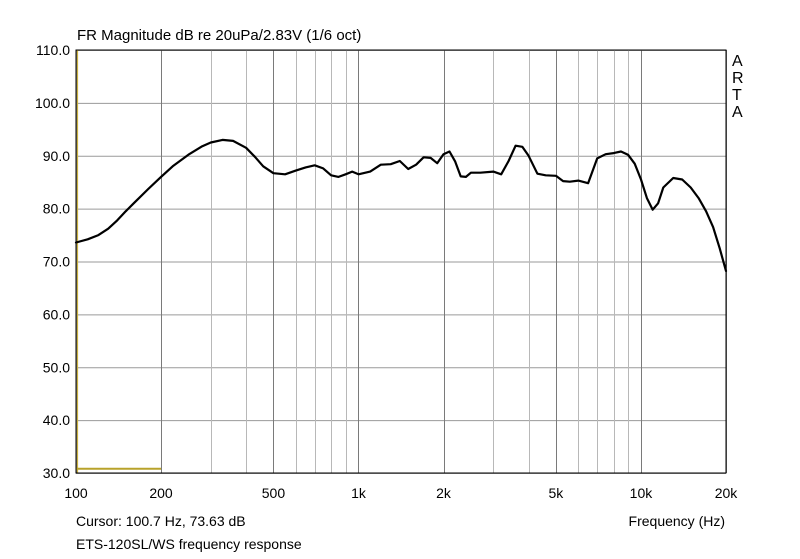 The width and height of the screenshot is (800, 559). I want to click on y-tick-label: 40.0, so click(56, 420).